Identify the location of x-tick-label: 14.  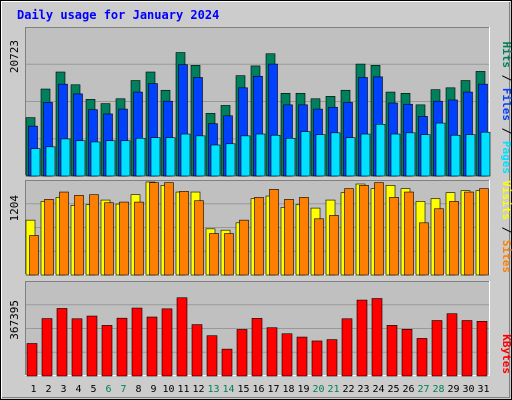
(228, 389).